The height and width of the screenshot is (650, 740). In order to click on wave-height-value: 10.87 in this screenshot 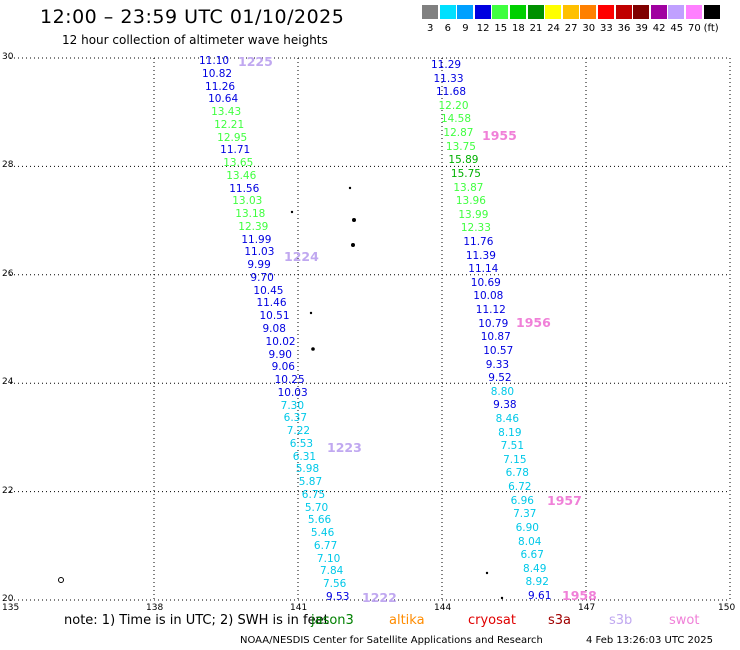, I will do `click(495, 337)`.